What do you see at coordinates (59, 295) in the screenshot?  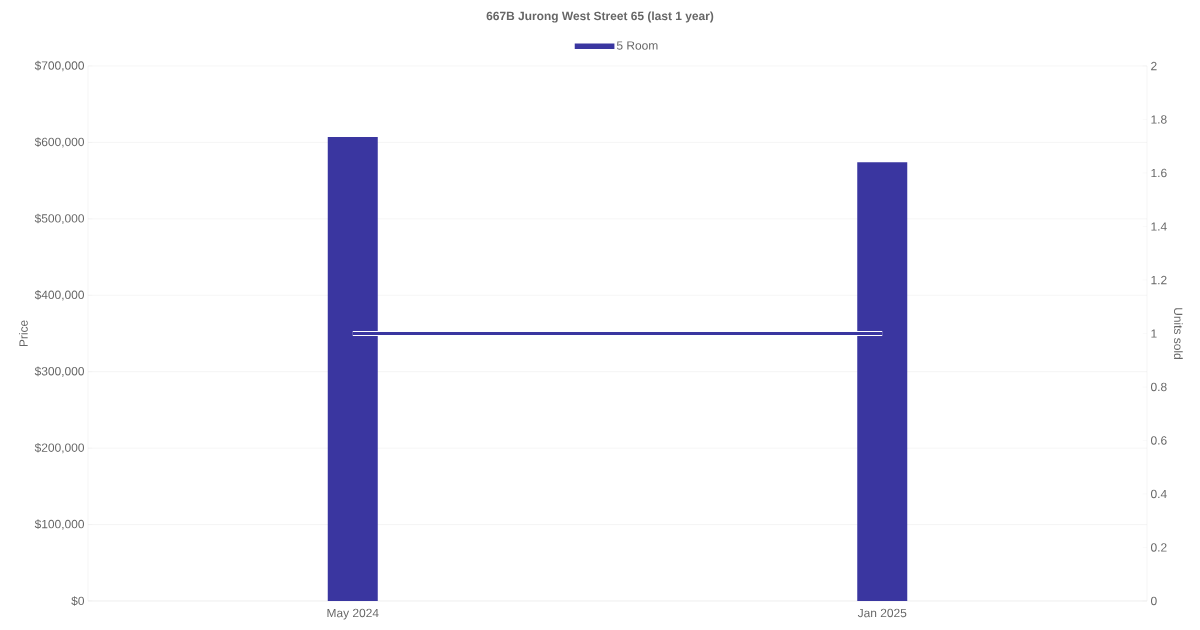 I see `y-tick-label: $400,000` at bounding box center [59, 295].